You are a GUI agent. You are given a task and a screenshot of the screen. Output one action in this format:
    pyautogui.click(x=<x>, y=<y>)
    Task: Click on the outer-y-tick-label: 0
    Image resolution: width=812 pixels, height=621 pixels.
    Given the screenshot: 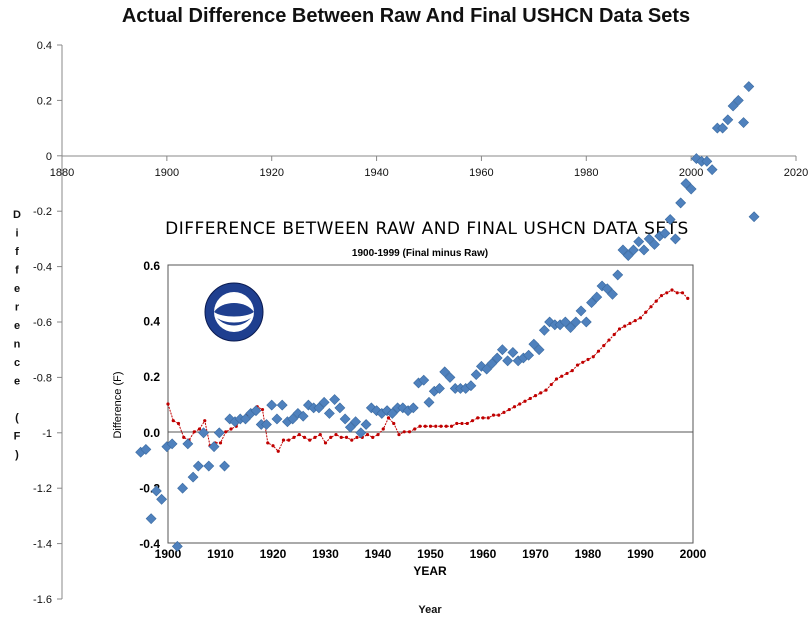 What is the action you would take?
    pyautogui.click(x=49, y=157)
    